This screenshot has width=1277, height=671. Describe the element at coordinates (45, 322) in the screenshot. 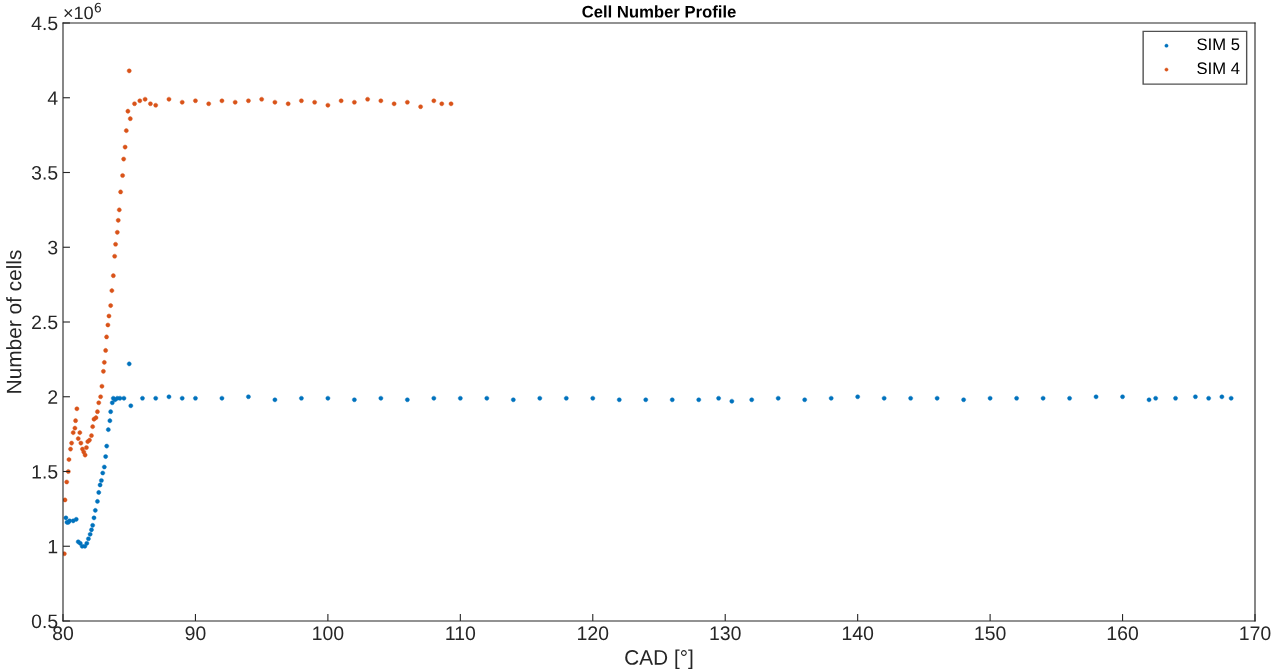

I see `y-tick-label: 2.5` at that location.